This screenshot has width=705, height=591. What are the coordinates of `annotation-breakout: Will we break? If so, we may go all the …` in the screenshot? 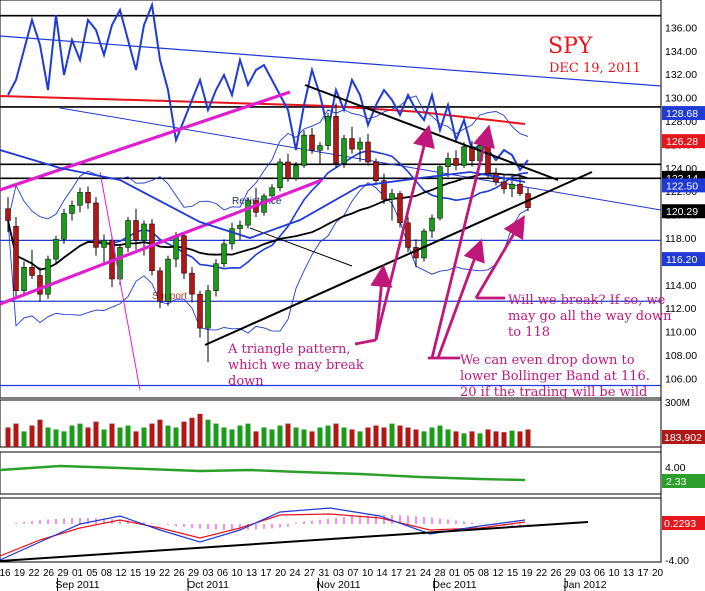 It's located at (589, 317).